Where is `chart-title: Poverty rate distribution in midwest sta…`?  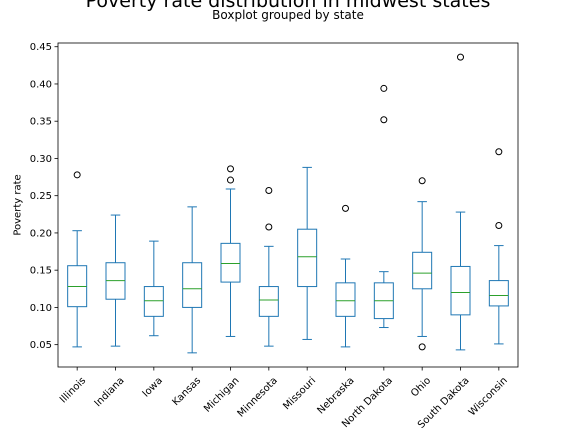
chart-title: Poverty rate distribution in midwest sta… is located at coordinates (288, 6).